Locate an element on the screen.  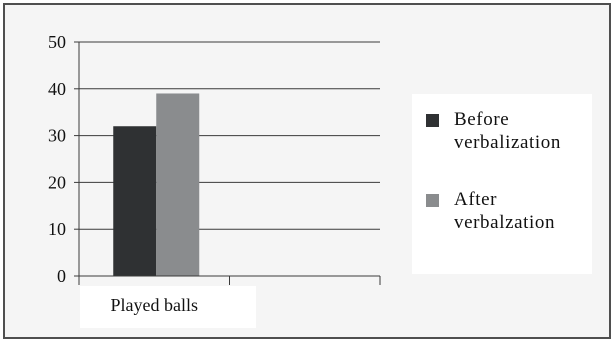
legend-label: verbalization is located at coordinates (507, 142).